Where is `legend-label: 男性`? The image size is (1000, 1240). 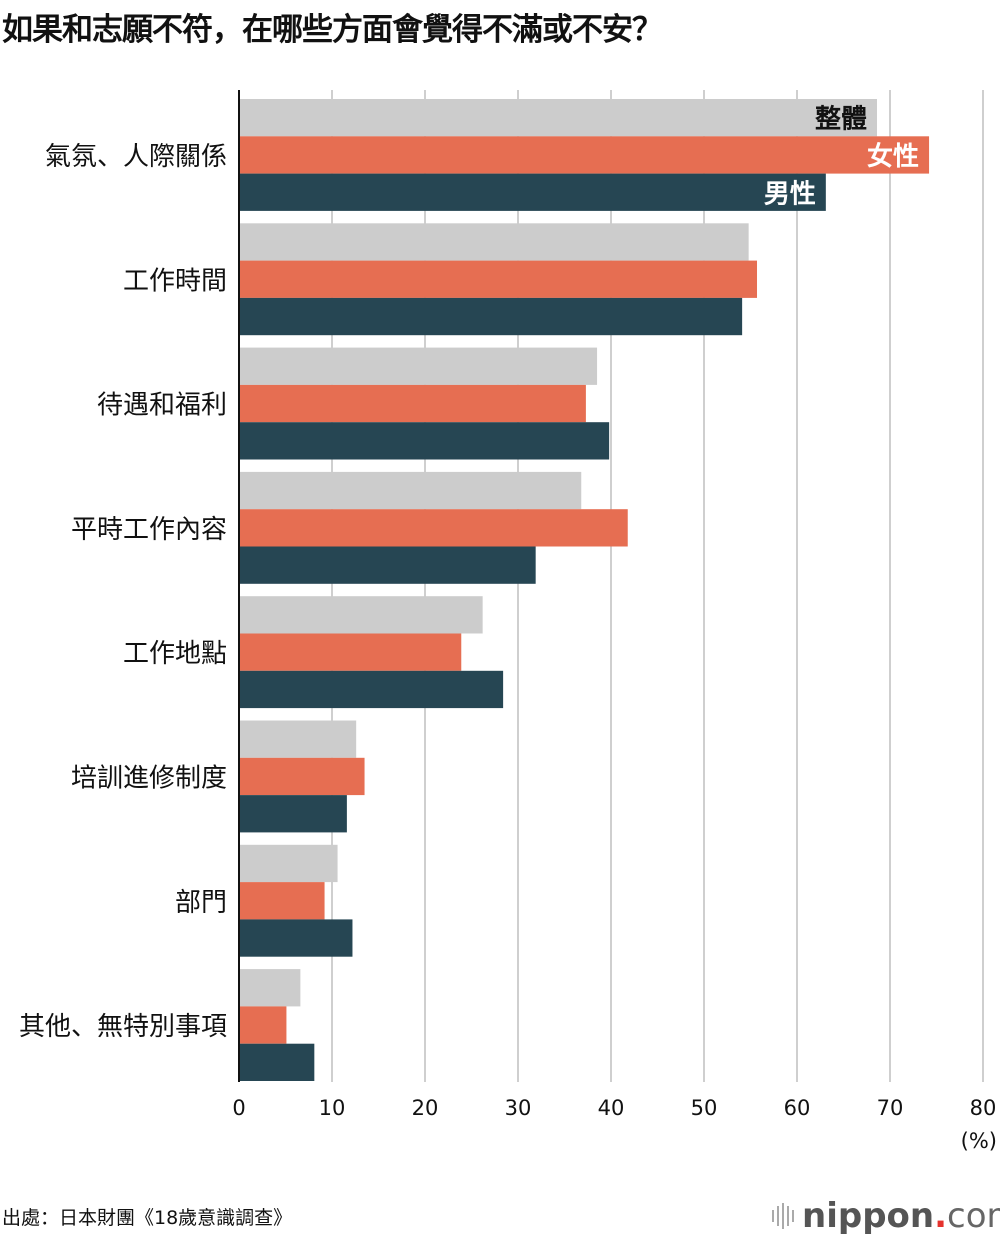 legend-label: 男性 is located at coordinates (790, 194).